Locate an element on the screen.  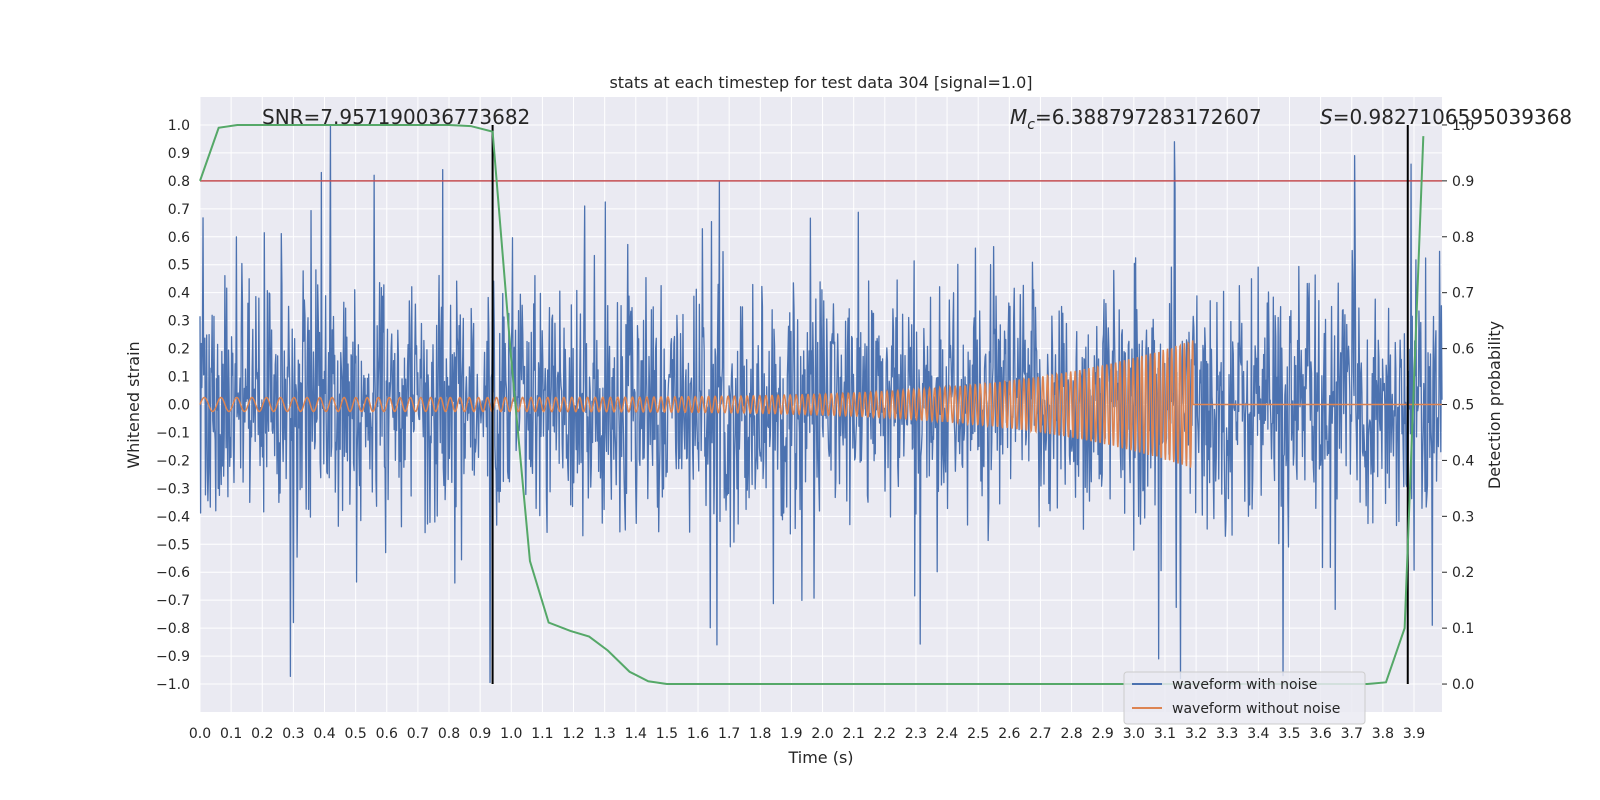
x-tick-label: 3.6 is located at coordinates (1320, 734).